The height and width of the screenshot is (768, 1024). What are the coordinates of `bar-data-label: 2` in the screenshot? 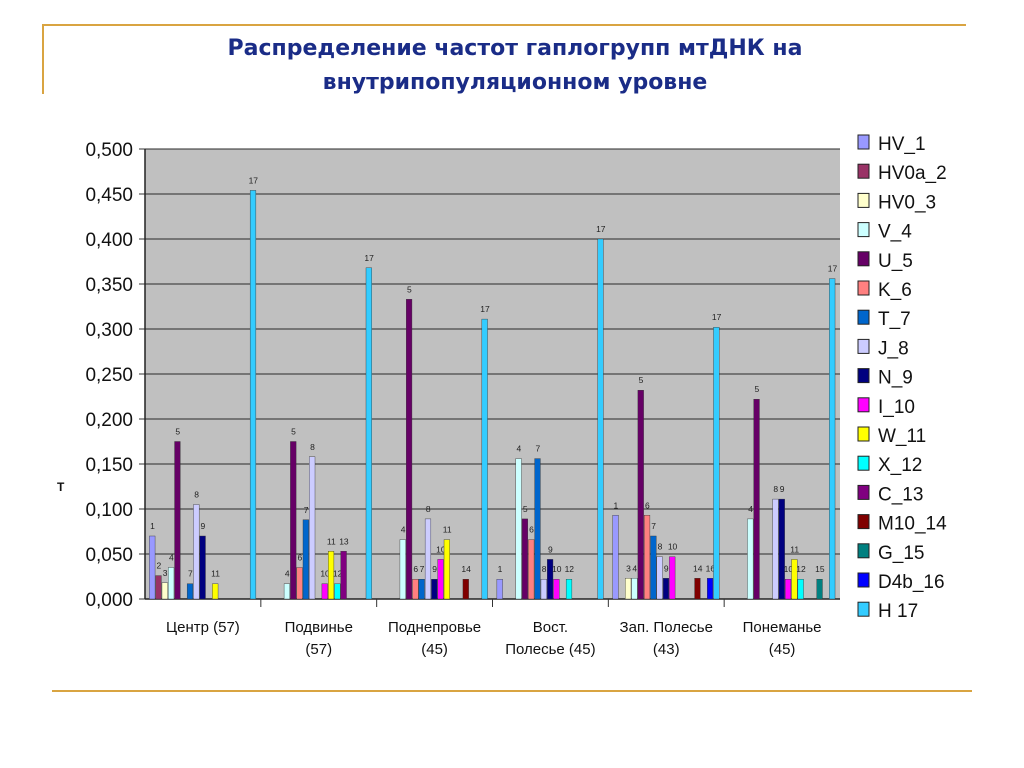 It's located at (158, 566).